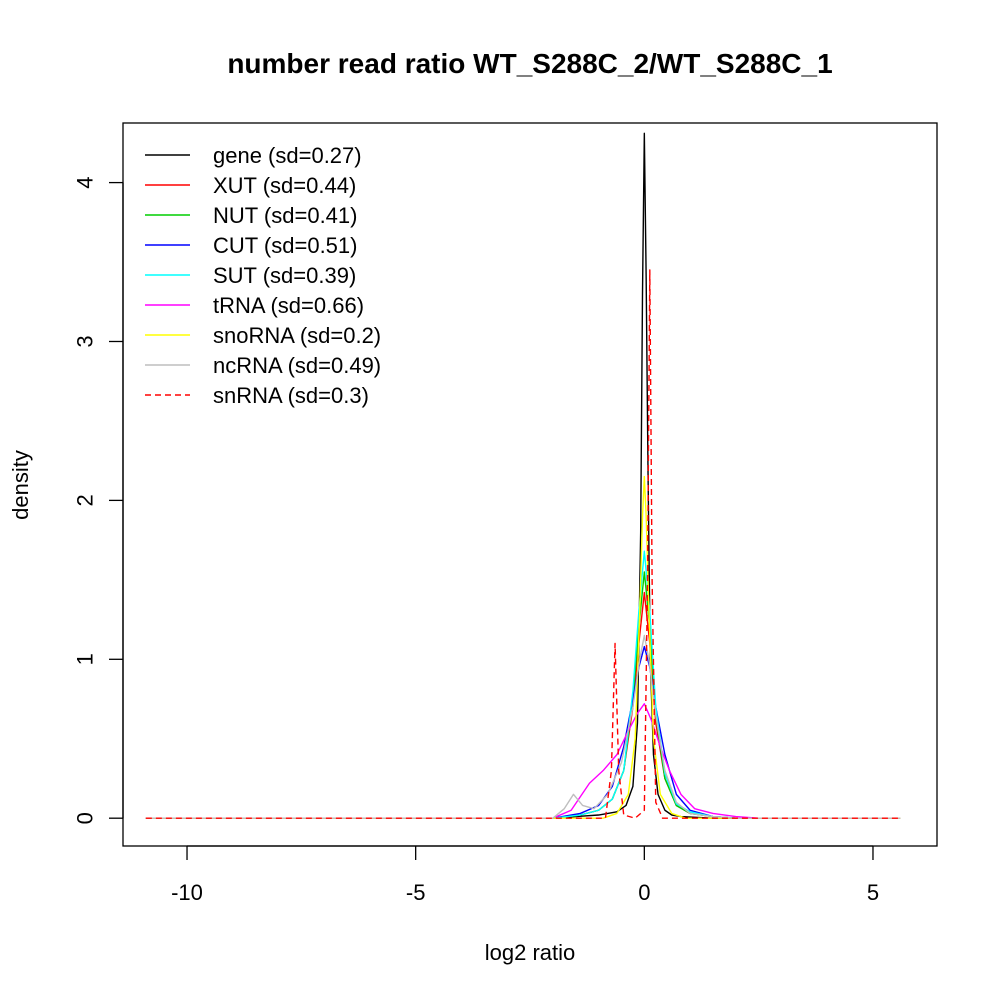  Describe the element at coordinates (187, 892) in the screenshot. I see `x-tick-label: -10` at that location.